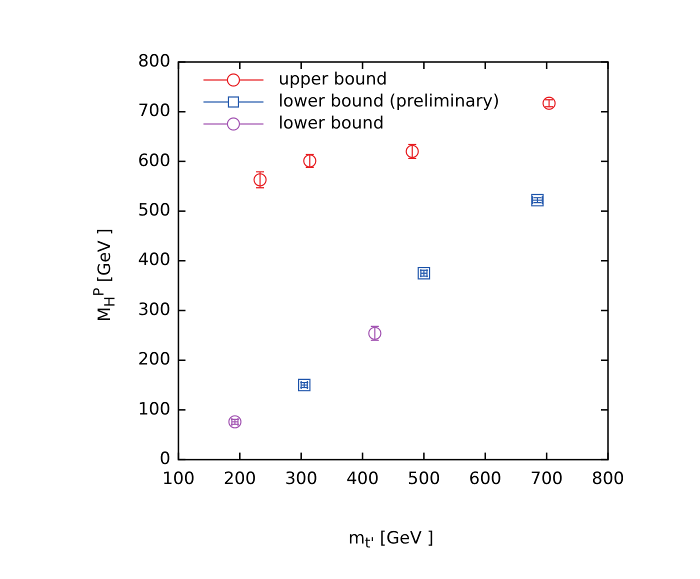  What do you see at coordinates (165, 459) in the screenshot?
I see `y-tick-label: 0` at bounding box center [165, 459].